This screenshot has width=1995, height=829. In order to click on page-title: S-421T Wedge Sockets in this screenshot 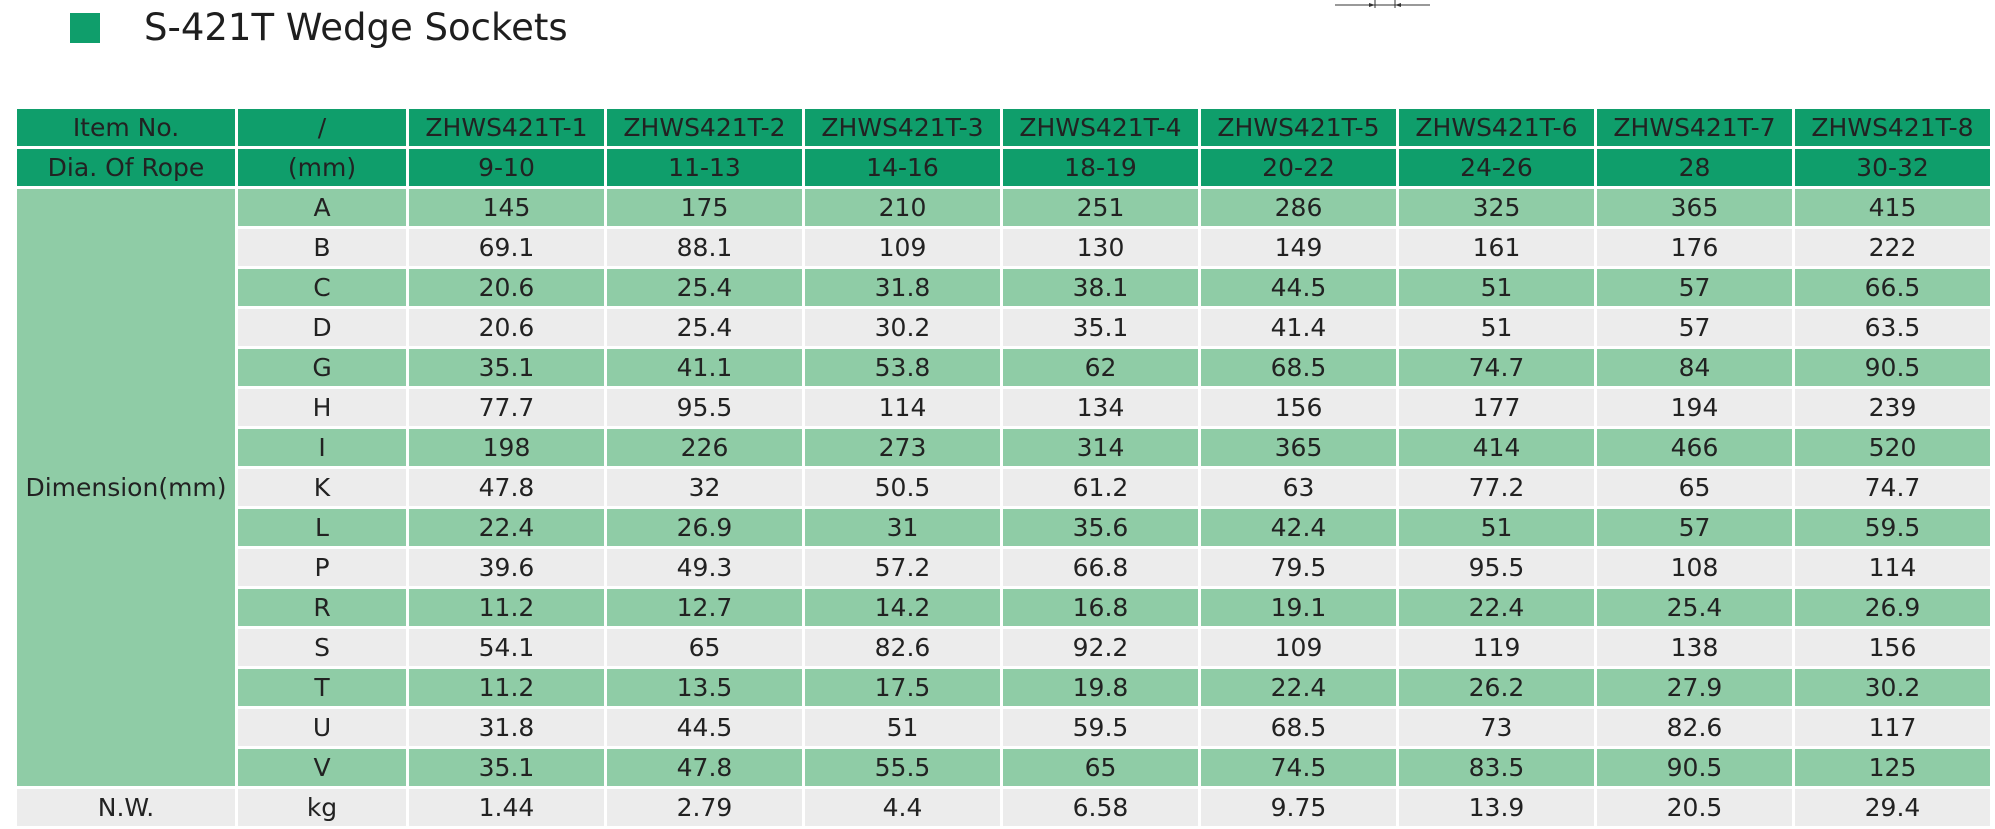, I will do `click(356, 27)`.